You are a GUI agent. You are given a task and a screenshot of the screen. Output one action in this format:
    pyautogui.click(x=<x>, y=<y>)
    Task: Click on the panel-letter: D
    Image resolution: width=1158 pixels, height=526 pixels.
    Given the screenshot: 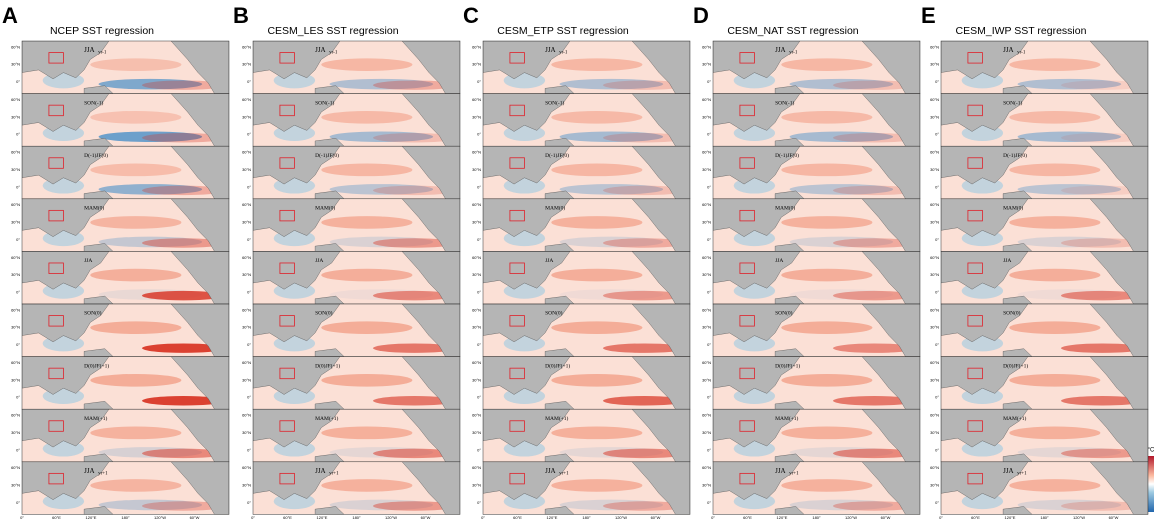 What is the action you would take?
    pyautogui.click(x=701, y=15)
    